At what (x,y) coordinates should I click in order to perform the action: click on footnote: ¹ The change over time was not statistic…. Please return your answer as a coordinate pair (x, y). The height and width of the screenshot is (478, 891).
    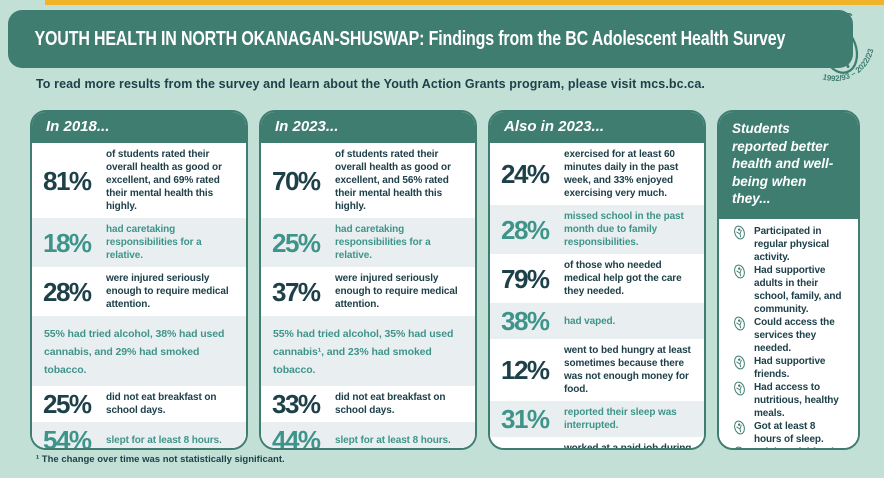
    Looking at the image, I should click on (160, 459).